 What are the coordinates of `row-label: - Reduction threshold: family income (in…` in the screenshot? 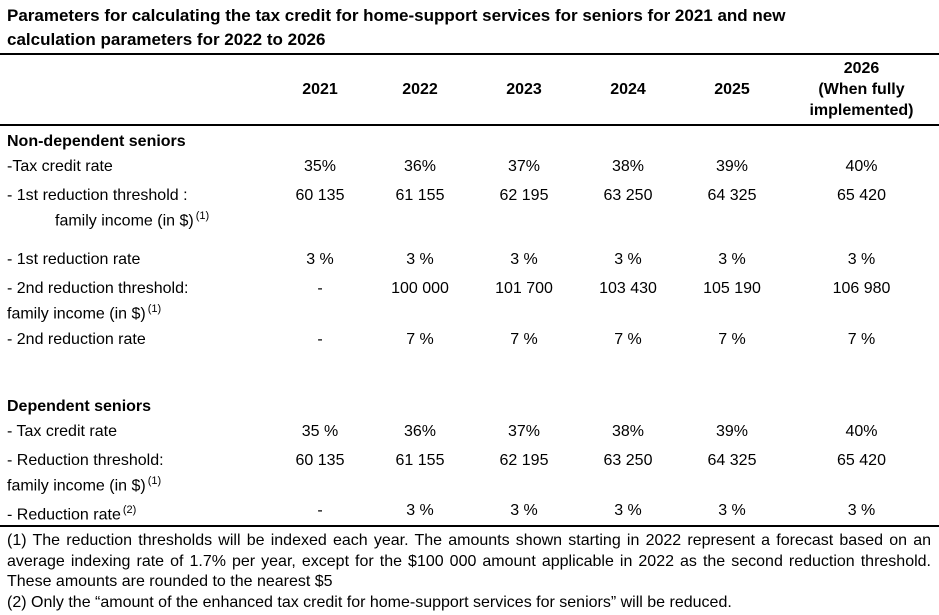 It's located at (136, 469).